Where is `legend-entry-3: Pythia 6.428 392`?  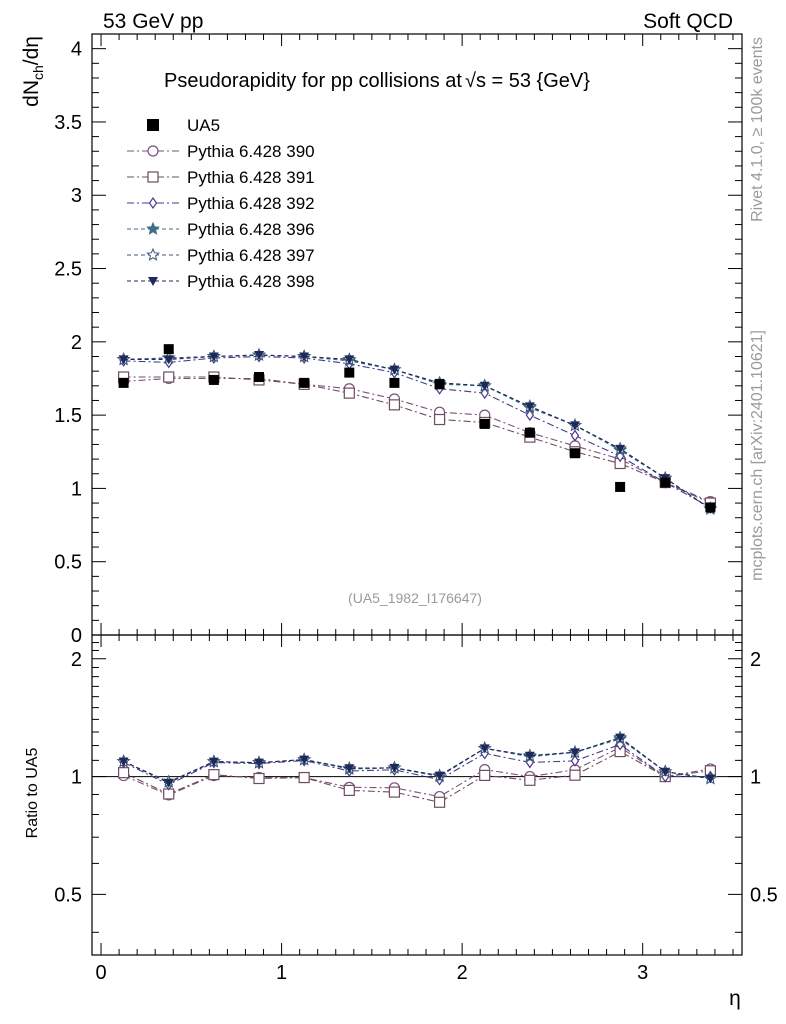
legend-entry-3: Pythia 6.428 392 is located at coordinates (221, 203).